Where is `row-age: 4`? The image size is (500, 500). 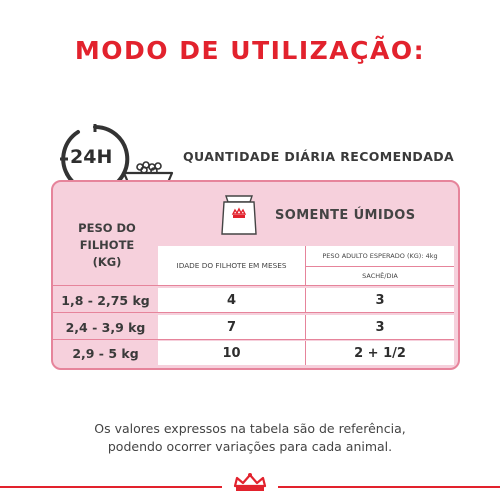 row-age: 4 is located at coordinates (232, 300).